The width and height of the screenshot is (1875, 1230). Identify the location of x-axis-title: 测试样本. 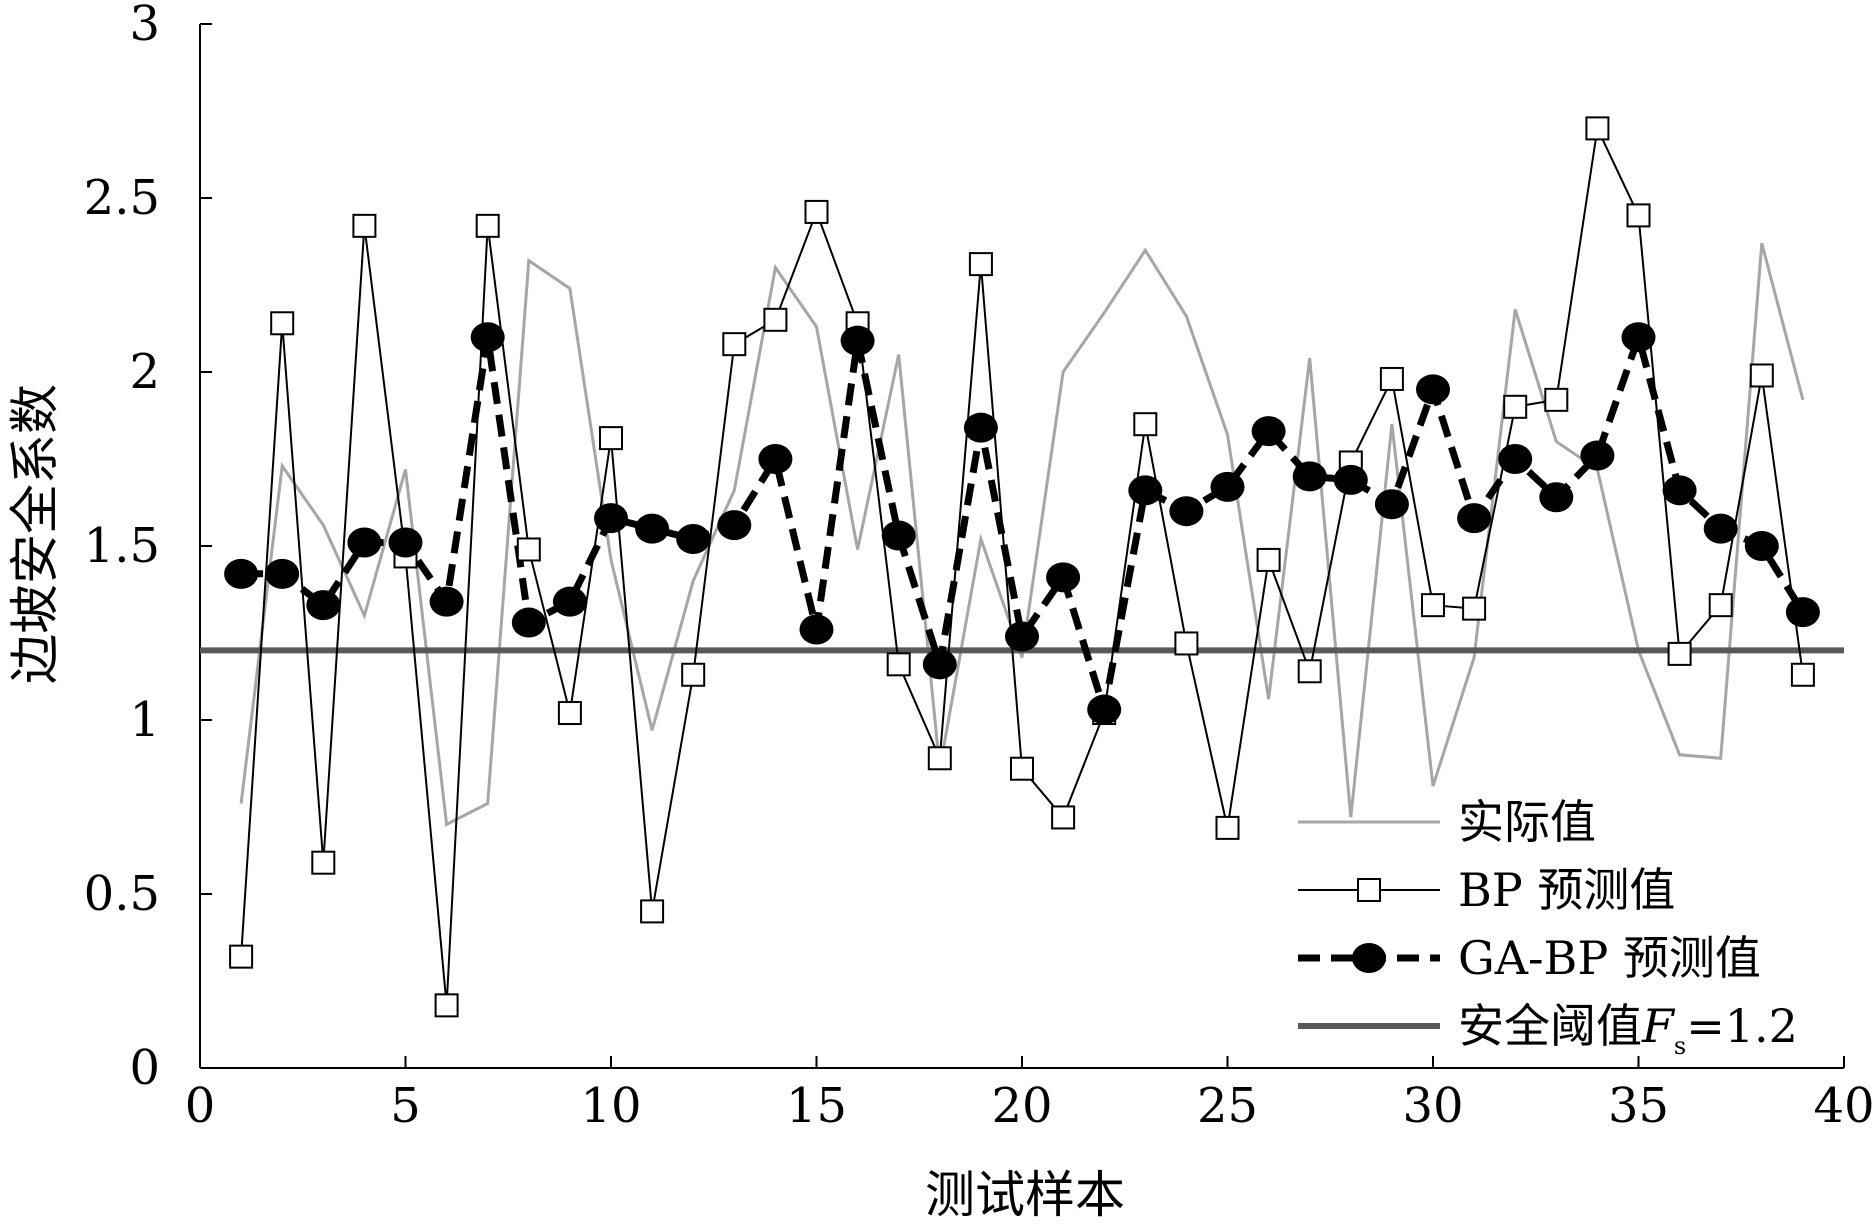
(1025, 1195).